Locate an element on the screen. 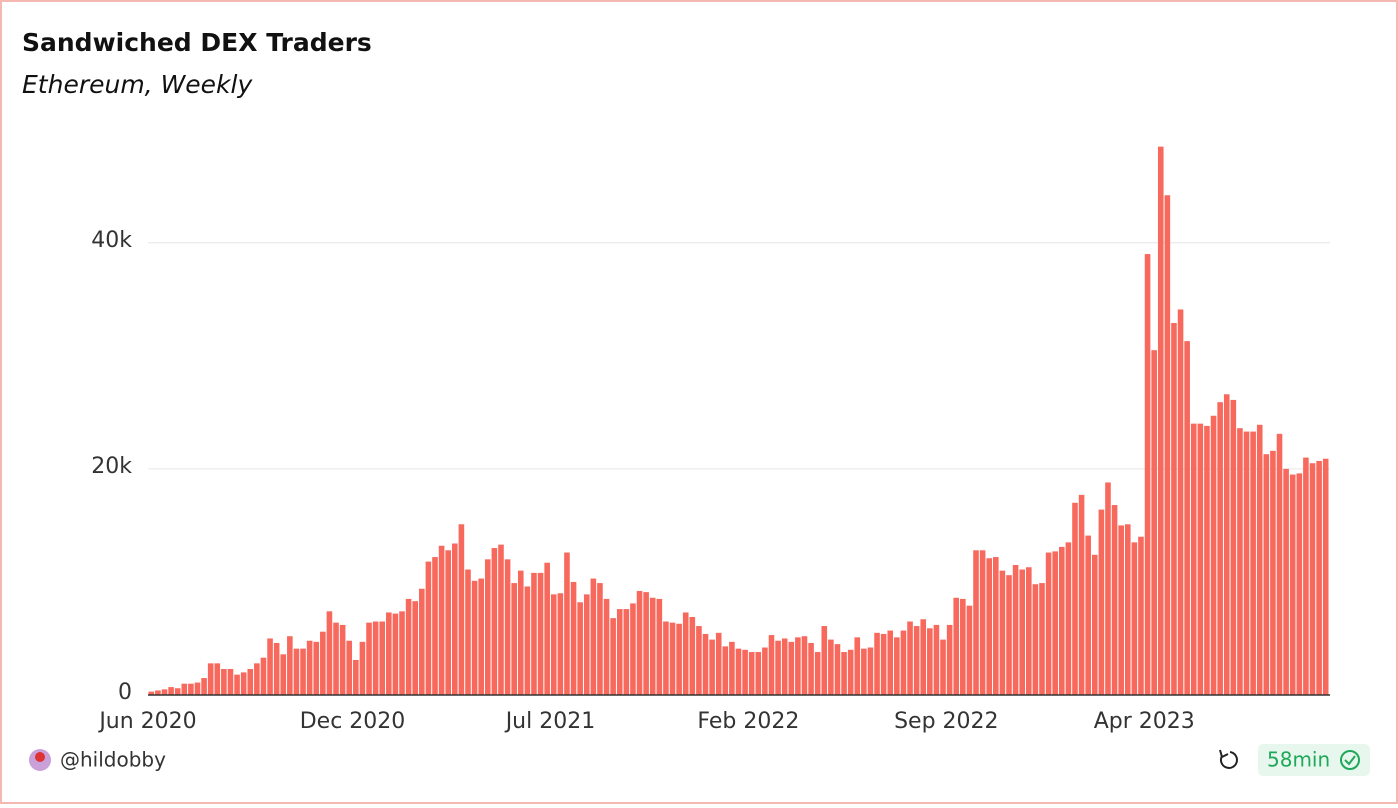 This screenshot has height=808, width=1398. chart-subtitle: Ethereum, Weekly is located at coordinates (137, 84).